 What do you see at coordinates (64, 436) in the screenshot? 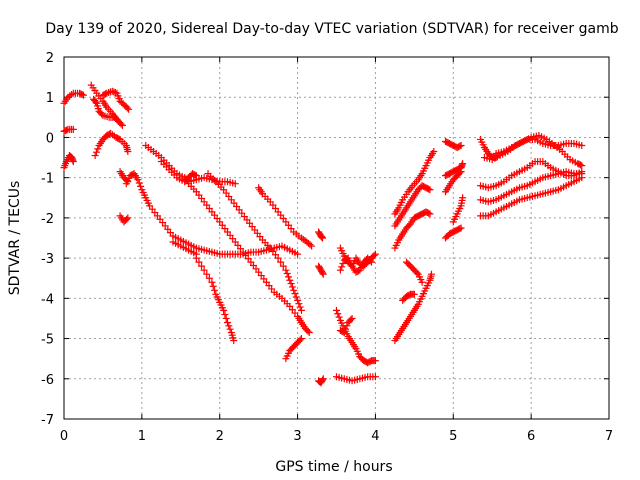
I see `x-tick-label: 0` at bounding box center [64, 436].